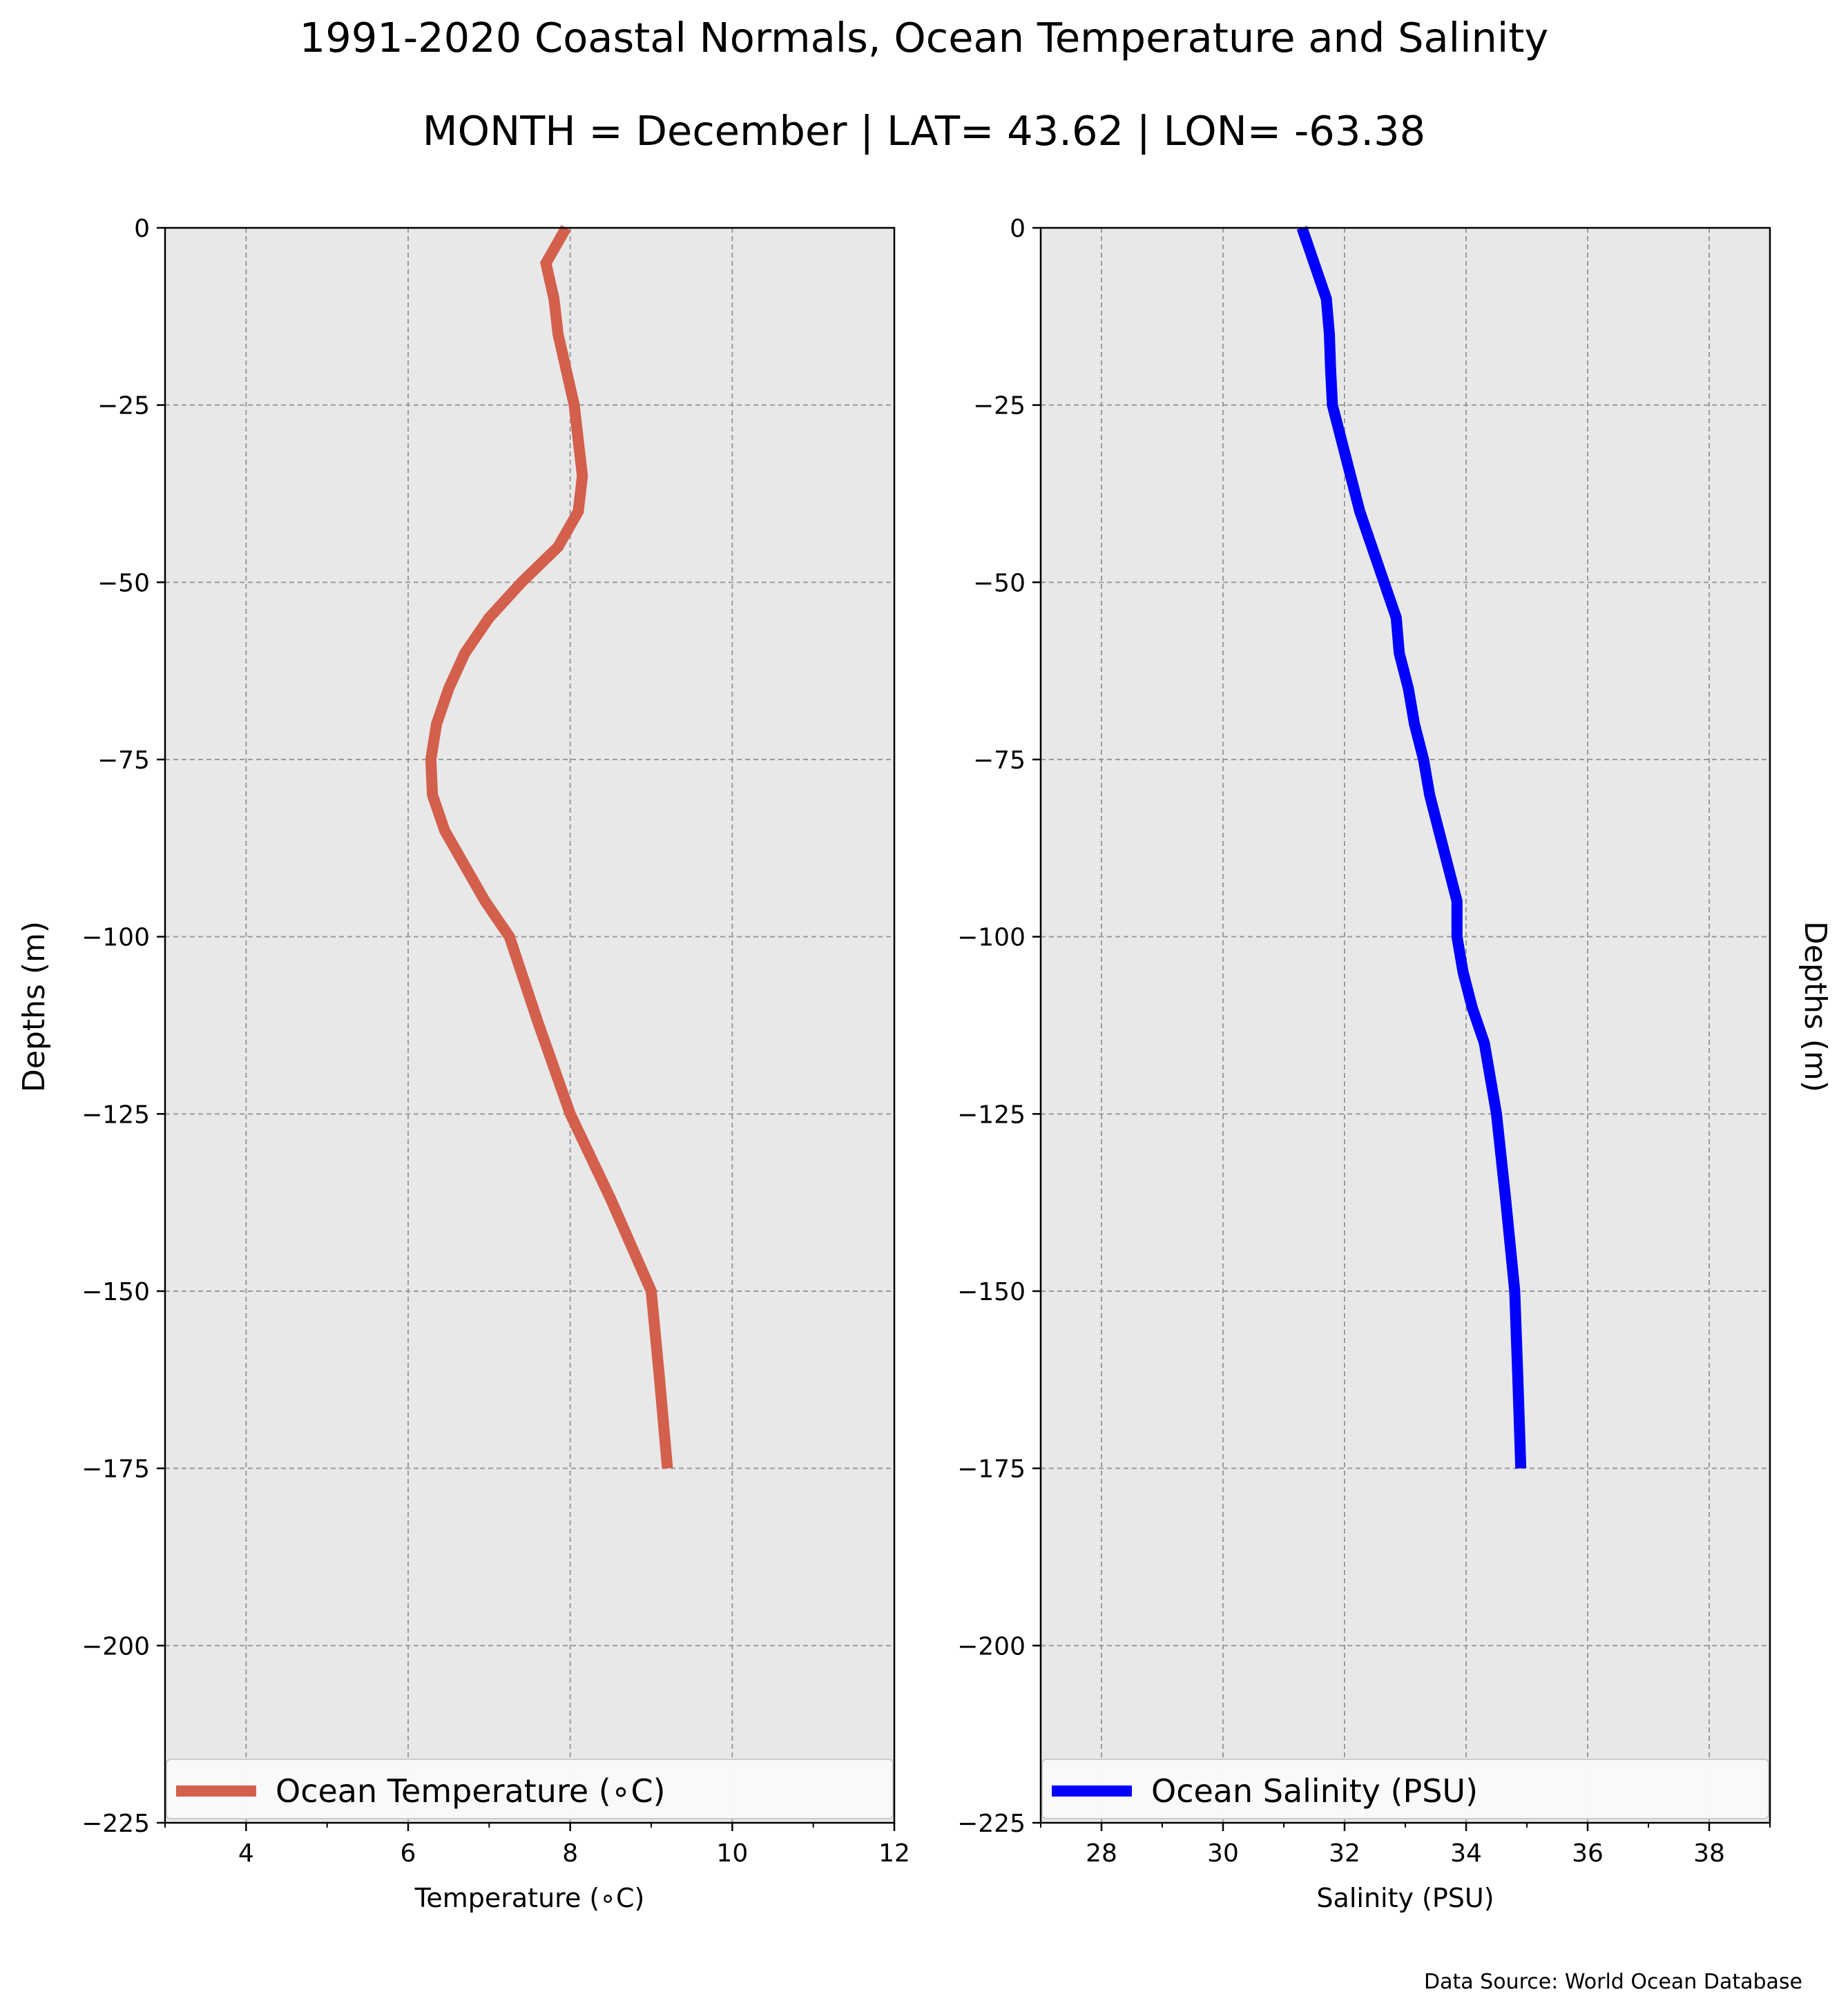 The width and height of the screenshot is (1848, 2003). What do you see at coordinates (123, 761) in the screenshot?
I see `temp-y-tick-label: −75` at bounding box center [123, 761].